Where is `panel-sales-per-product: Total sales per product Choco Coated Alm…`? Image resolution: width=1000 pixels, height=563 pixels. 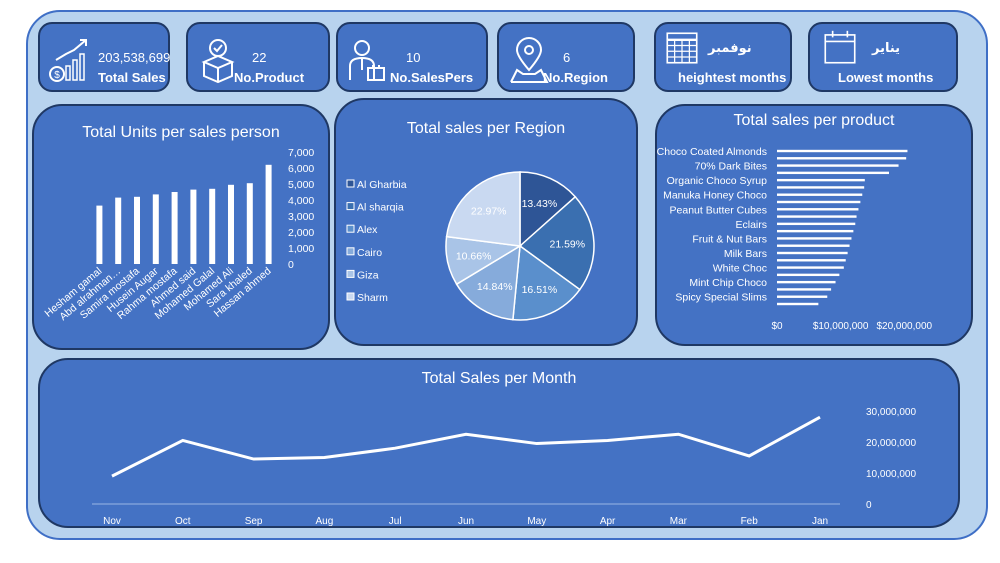 panel-sales-per-product: Total sales per product Choco Coated Alm… is located at coordinates (814, 225).